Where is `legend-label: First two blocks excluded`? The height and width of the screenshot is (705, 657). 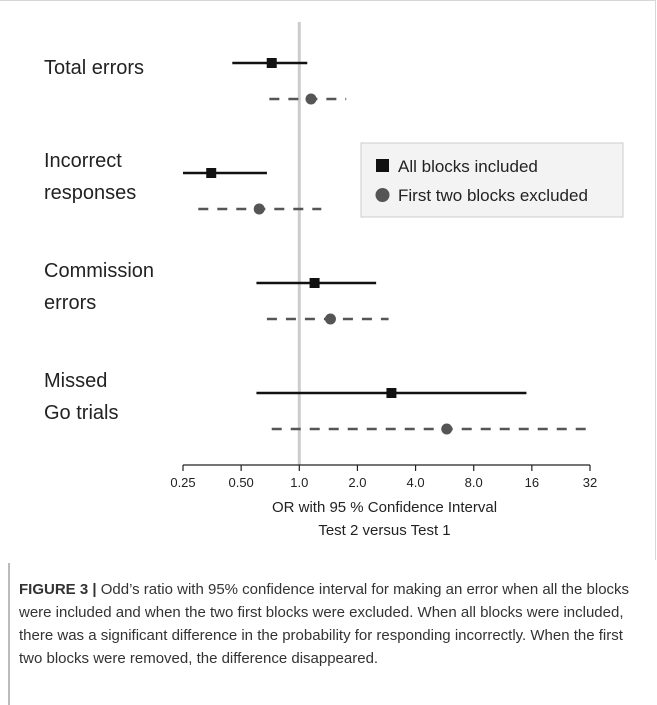
legend-label: First two blocks excluded is located at coordinates (493, 195).